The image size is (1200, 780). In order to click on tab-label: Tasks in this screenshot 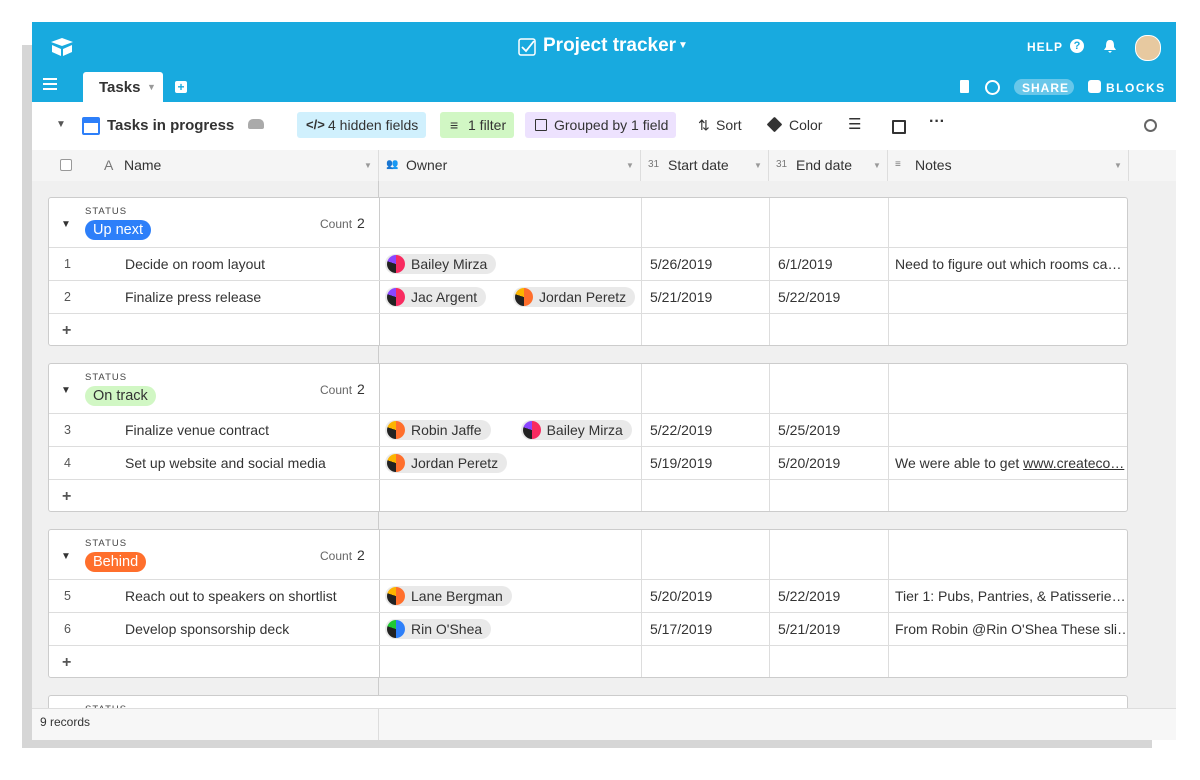, I will do `click(120, 87)`.